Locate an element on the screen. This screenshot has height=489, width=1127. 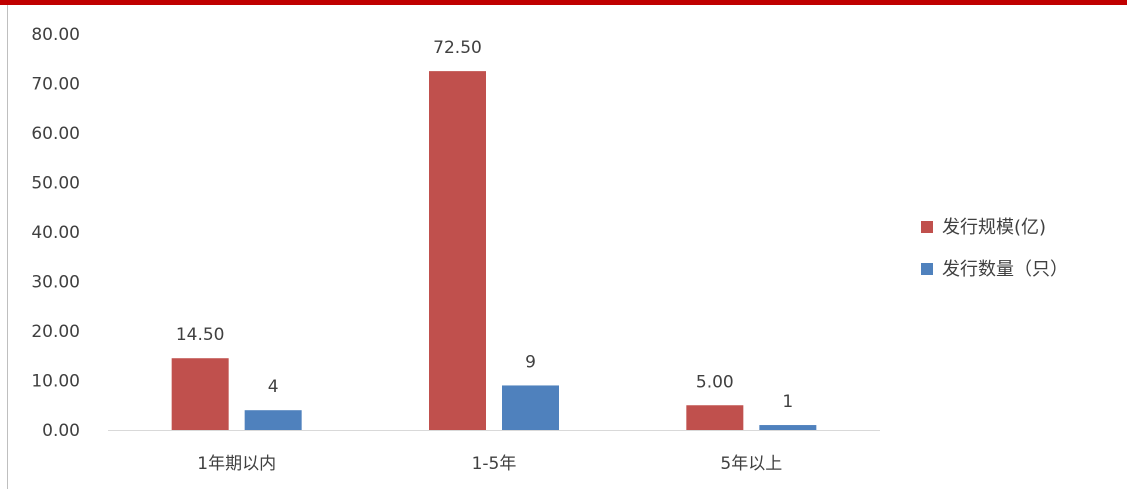
data-label-scale-1: 72.50 is located at coordinates (457, 48).